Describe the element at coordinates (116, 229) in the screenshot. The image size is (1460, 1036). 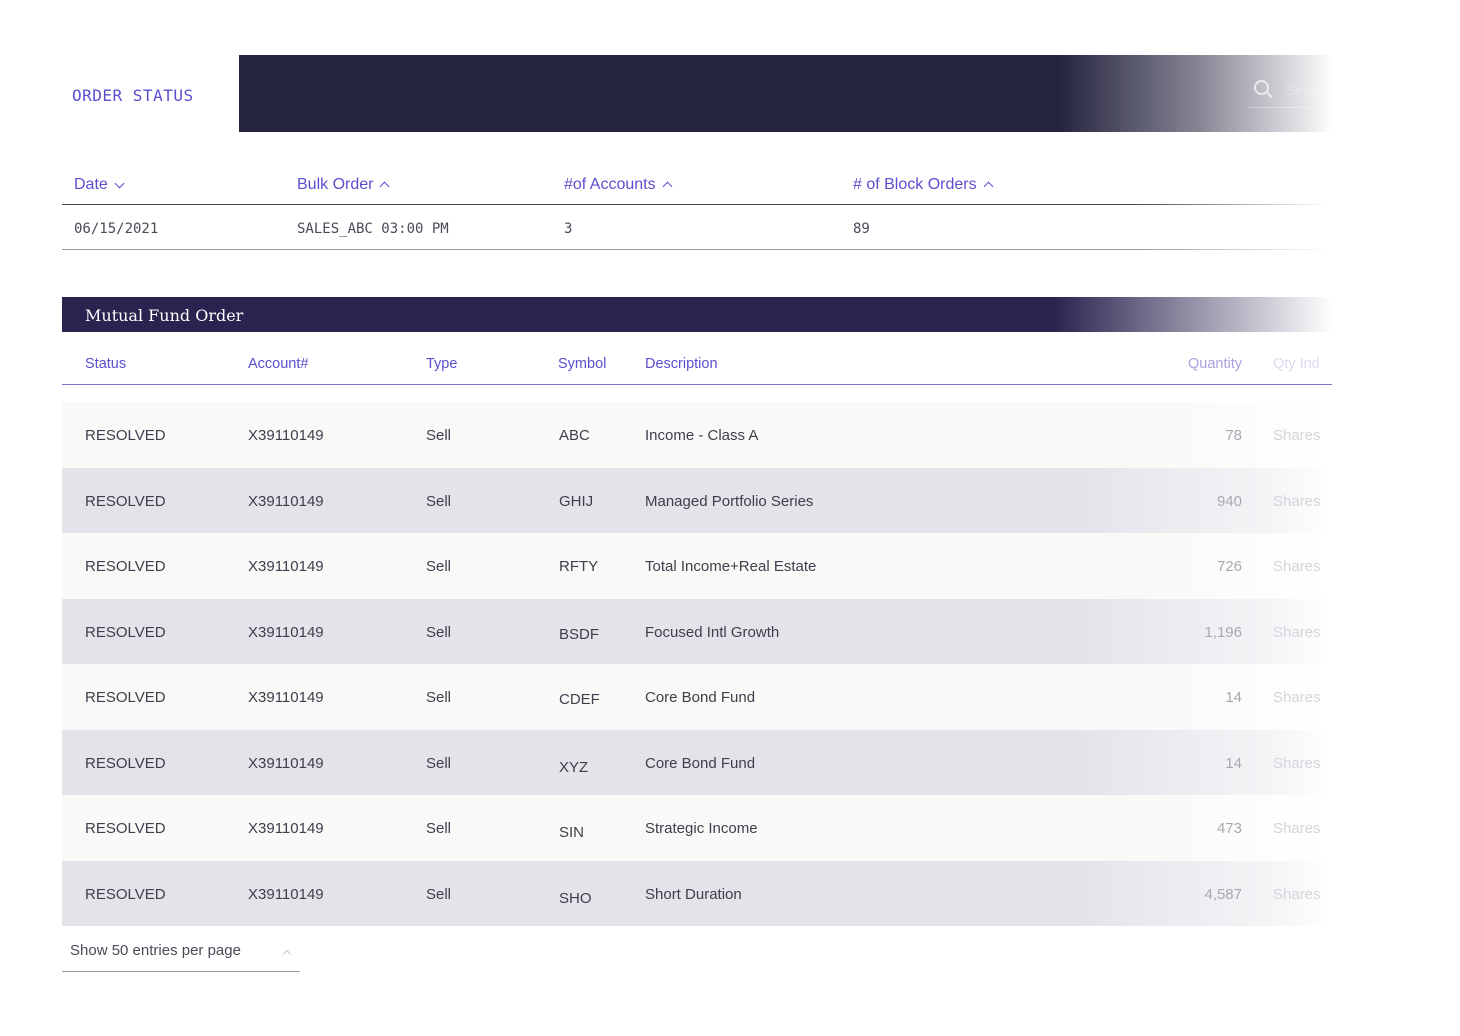
I see `summary-date: 06/15/2021` at that location.